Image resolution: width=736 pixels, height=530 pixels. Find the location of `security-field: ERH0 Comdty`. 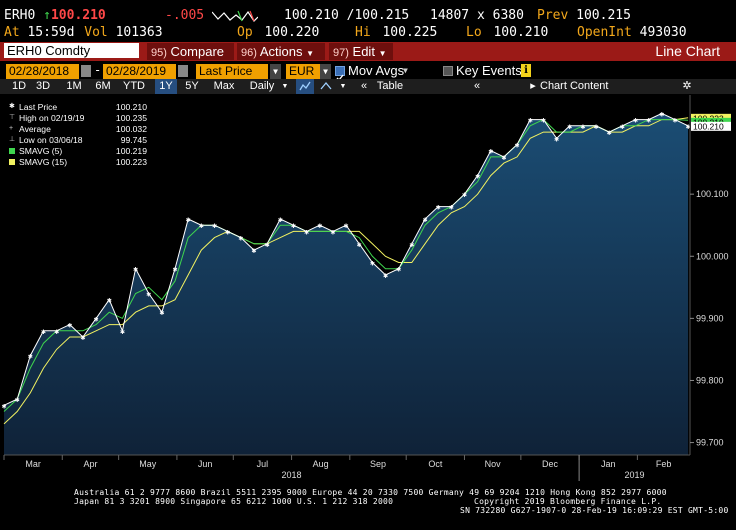

security-field: ERH0 Comdty is located at coordinates (71, 50).